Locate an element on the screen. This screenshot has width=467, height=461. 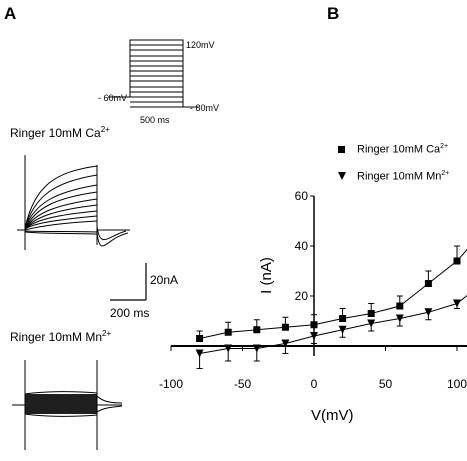
x-tick-label: -100 is located at coordinates (171, 384).